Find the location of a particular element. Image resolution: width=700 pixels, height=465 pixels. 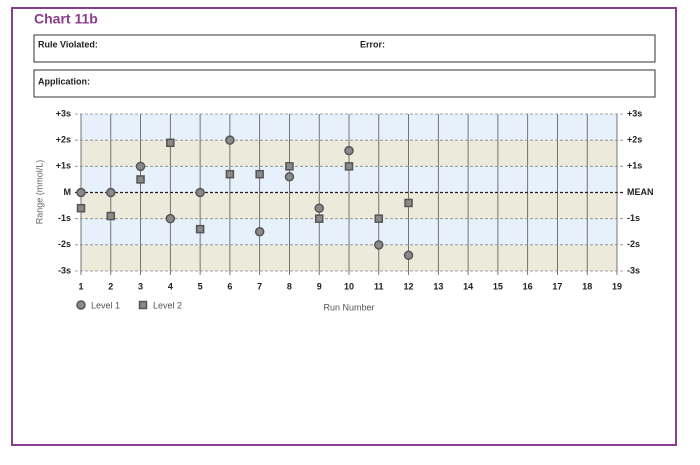

y-axis-label: Range (mmol/L) is located at coordinates (39, 192).